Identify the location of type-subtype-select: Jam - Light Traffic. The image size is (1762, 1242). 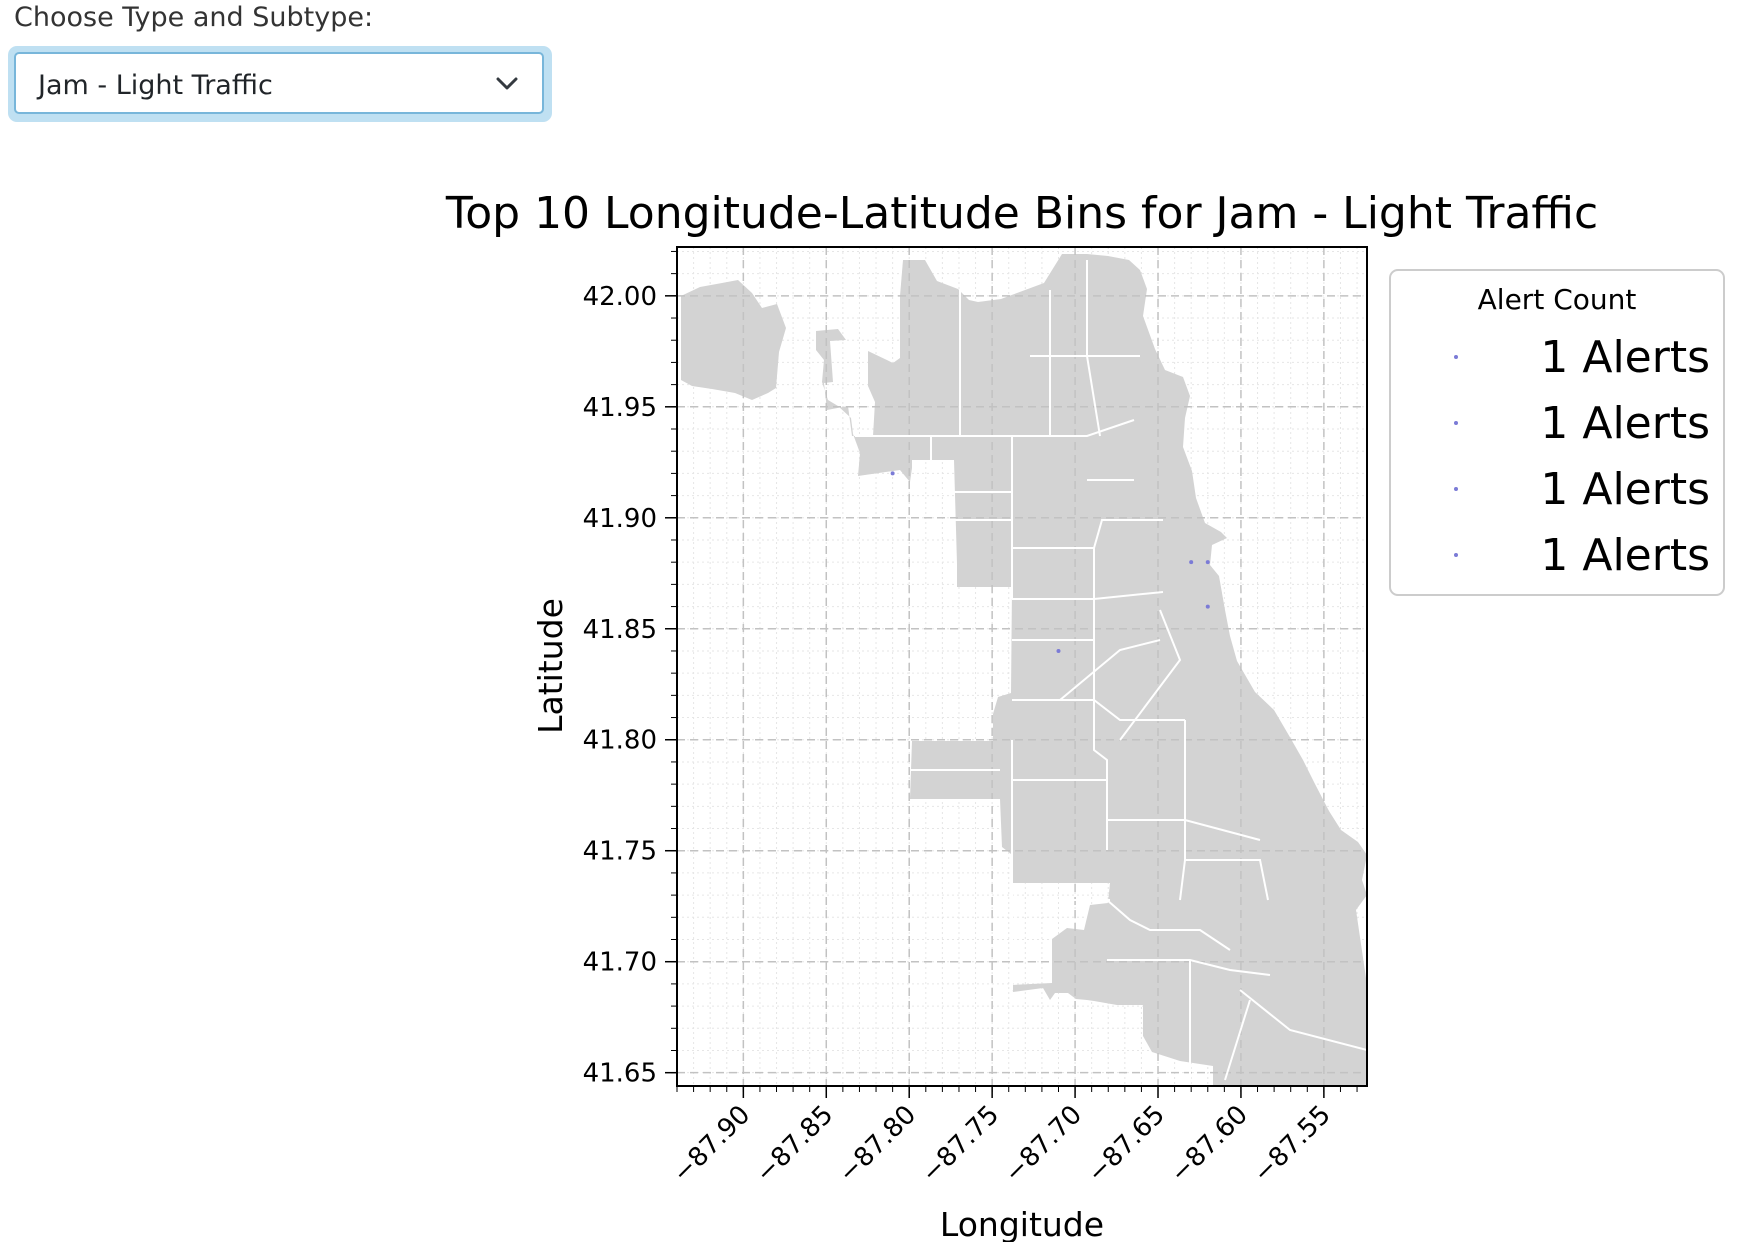
(279, 83).